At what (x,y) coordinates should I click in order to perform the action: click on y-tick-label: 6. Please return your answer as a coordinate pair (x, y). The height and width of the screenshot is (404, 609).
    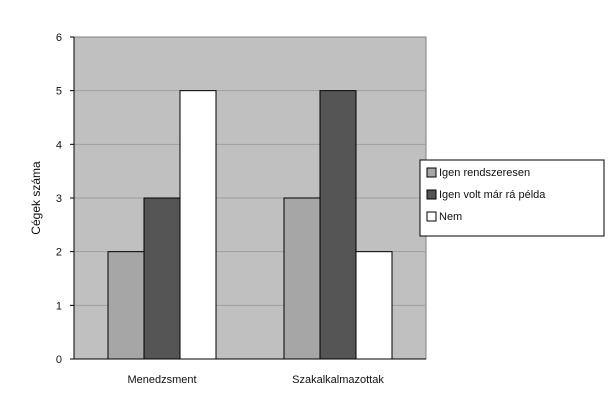
    Looking at the image, I should click on (59, 38).